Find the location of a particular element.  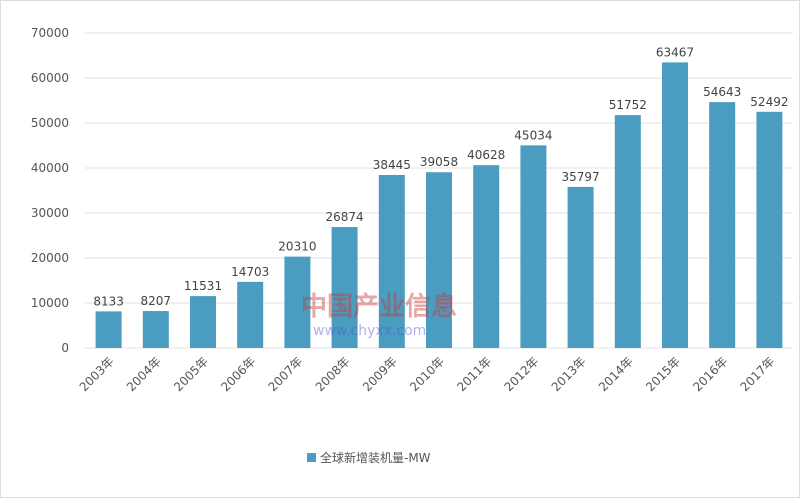

x-tick-label: 2006年 is located at coordinates (238, 374).